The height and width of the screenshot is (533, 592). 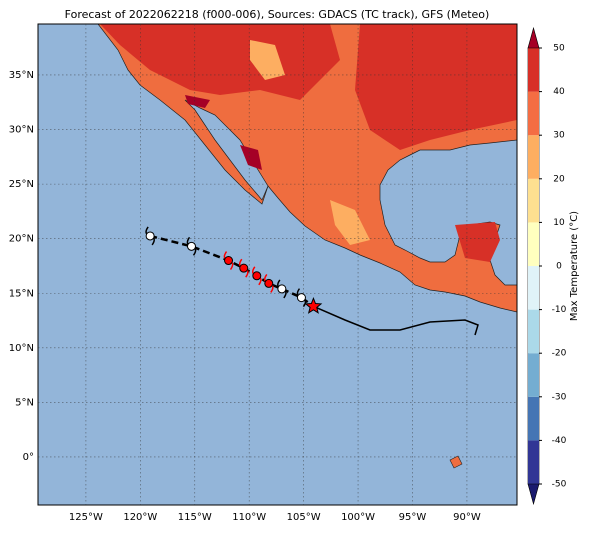 What do you see at coordinates (559, 485) in the screenshot?
I see `colorbar-tick-label: -50` at bounding box center [559, 485].